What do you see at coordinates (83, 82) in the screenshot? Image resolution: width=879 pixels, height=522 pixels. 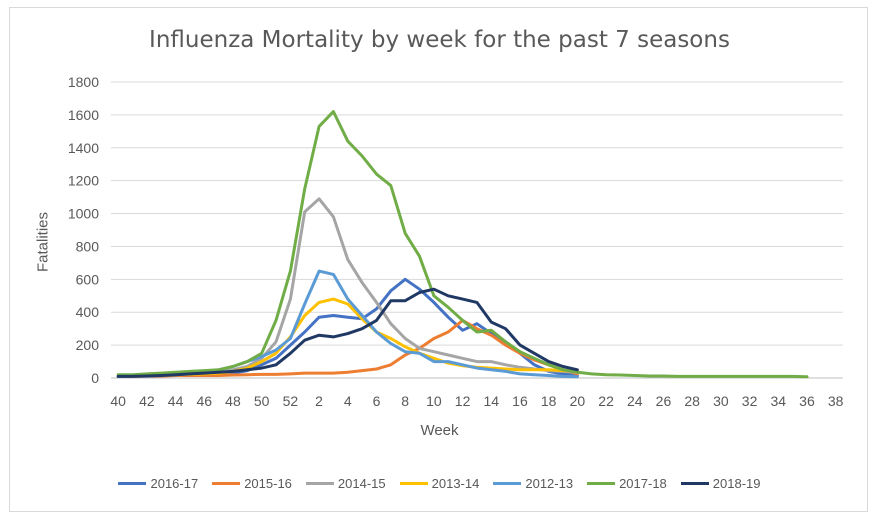 I see `y-tick-label: 1800` at bounding box center [83, 82].